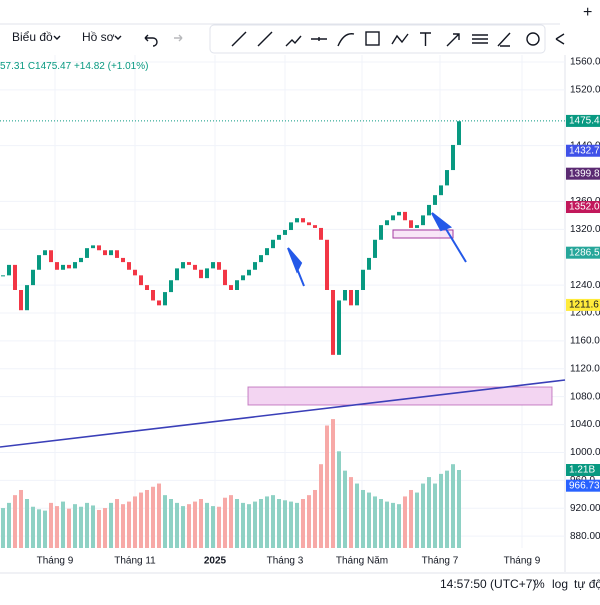 This screenshot has height=605, width=600. Describe the element at coordinates (346, 40) in the screenshot. I see `tool-brush` at that location.